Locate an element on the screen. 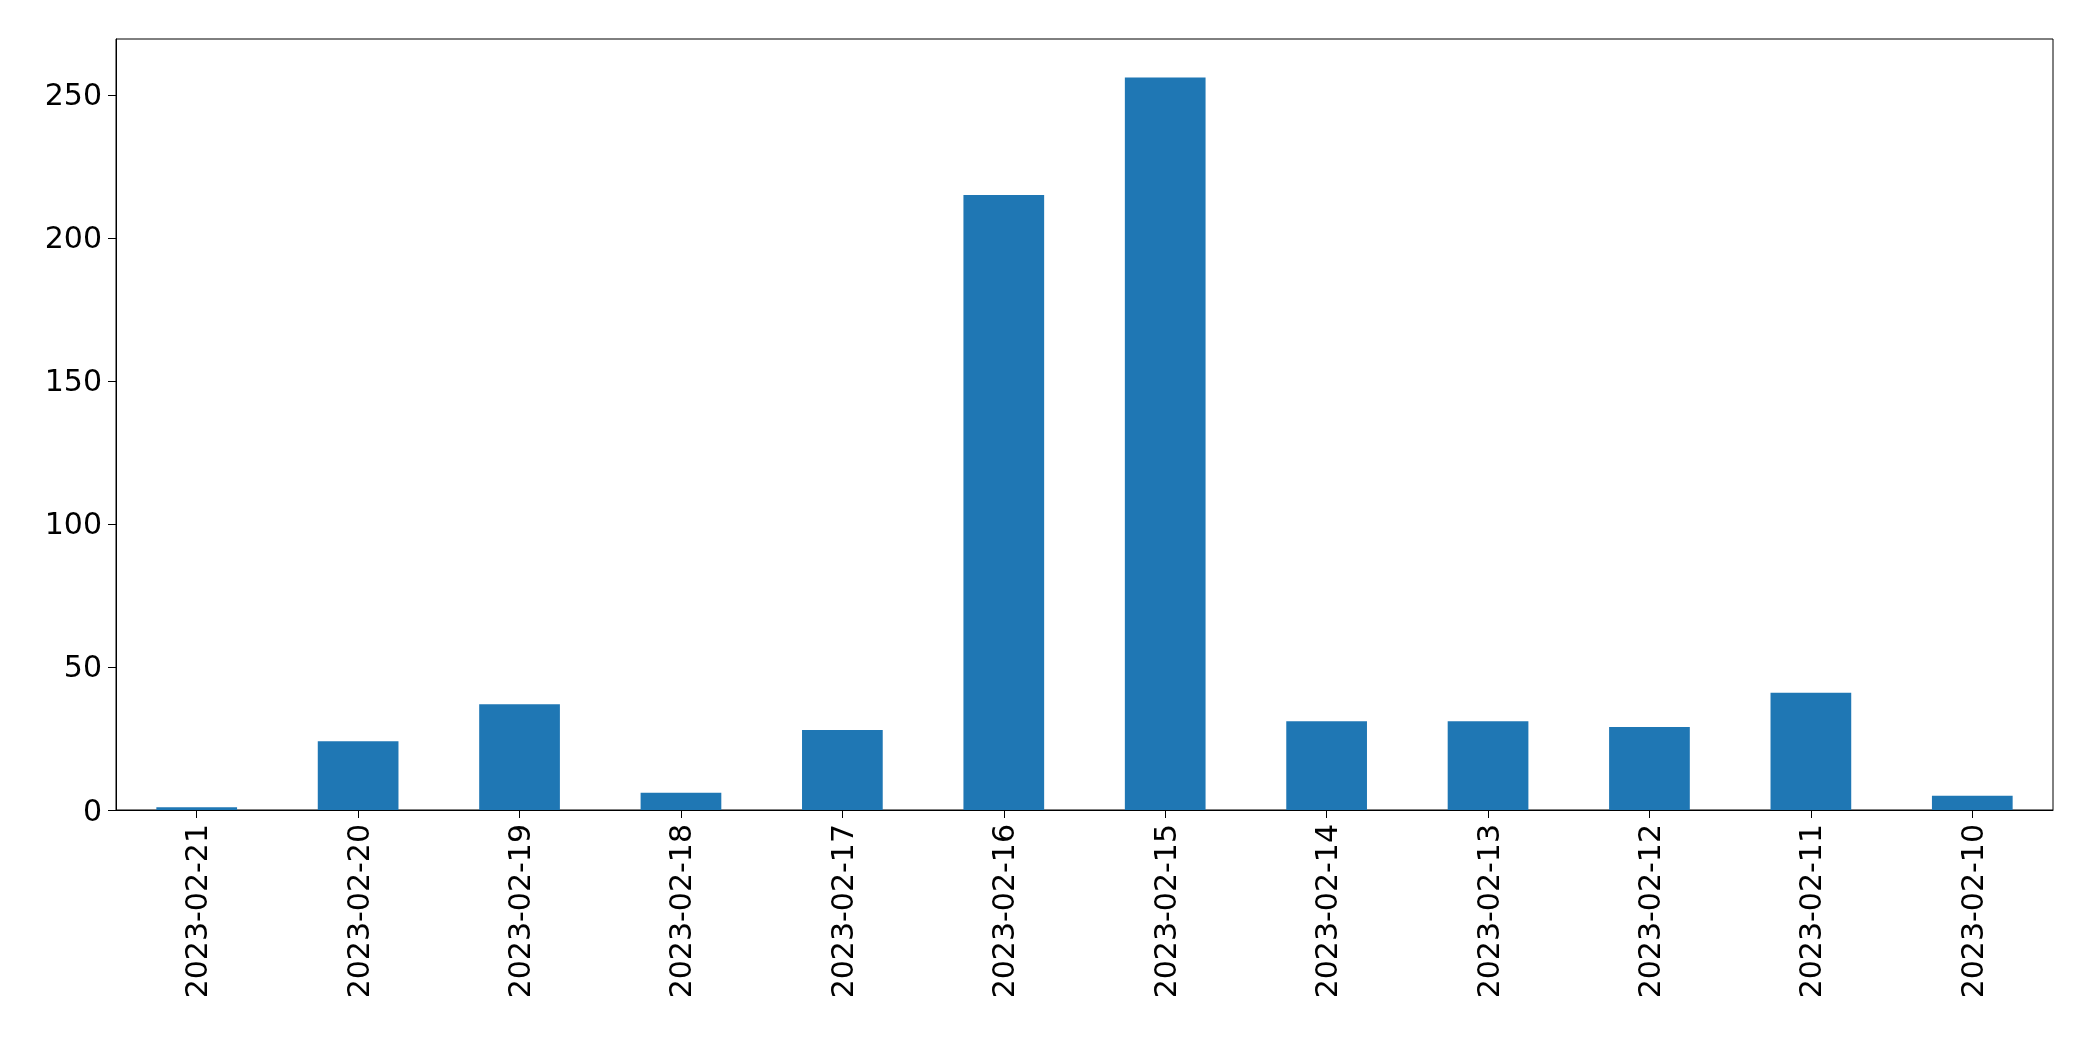  x-tick-label: 2023-02-17 is located at coordinates (842, 911).